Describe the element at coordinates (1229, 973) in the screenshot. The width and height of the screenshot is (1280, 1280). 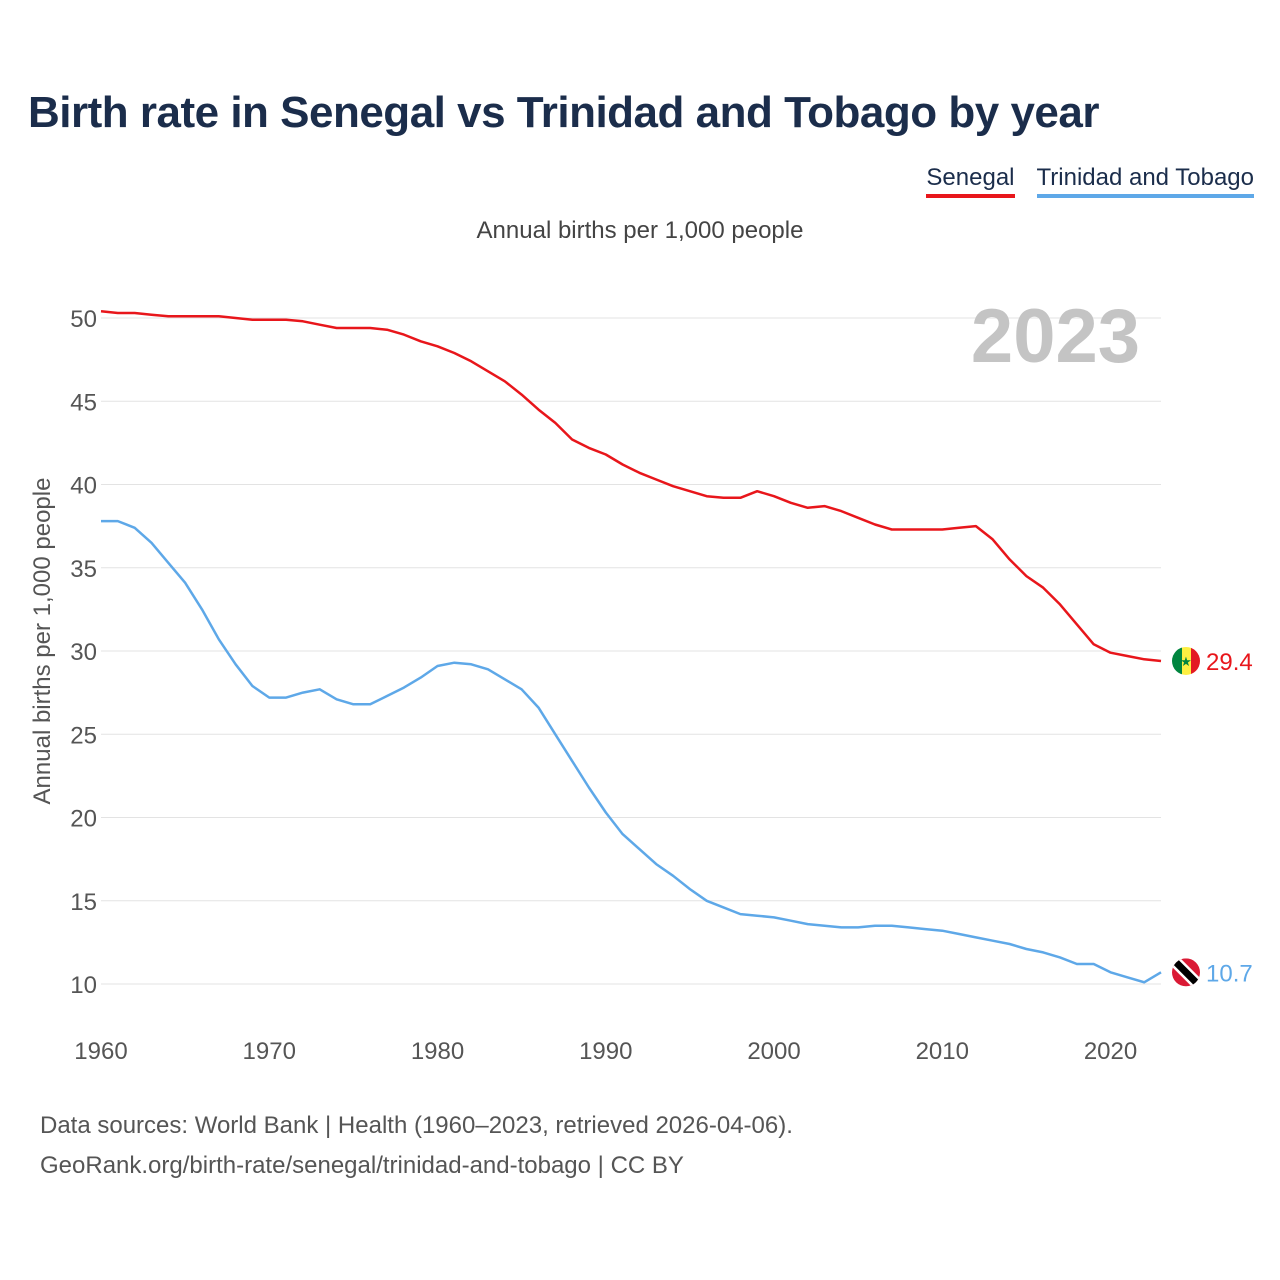
I see `end-value-label: 10.7` at that location.